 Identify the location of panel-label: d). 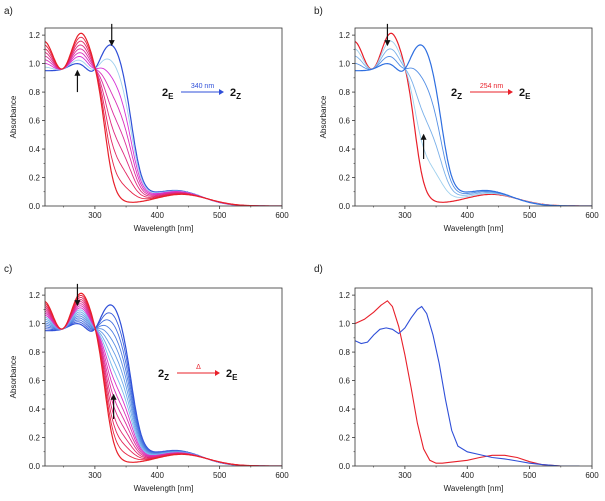
(318, 269).